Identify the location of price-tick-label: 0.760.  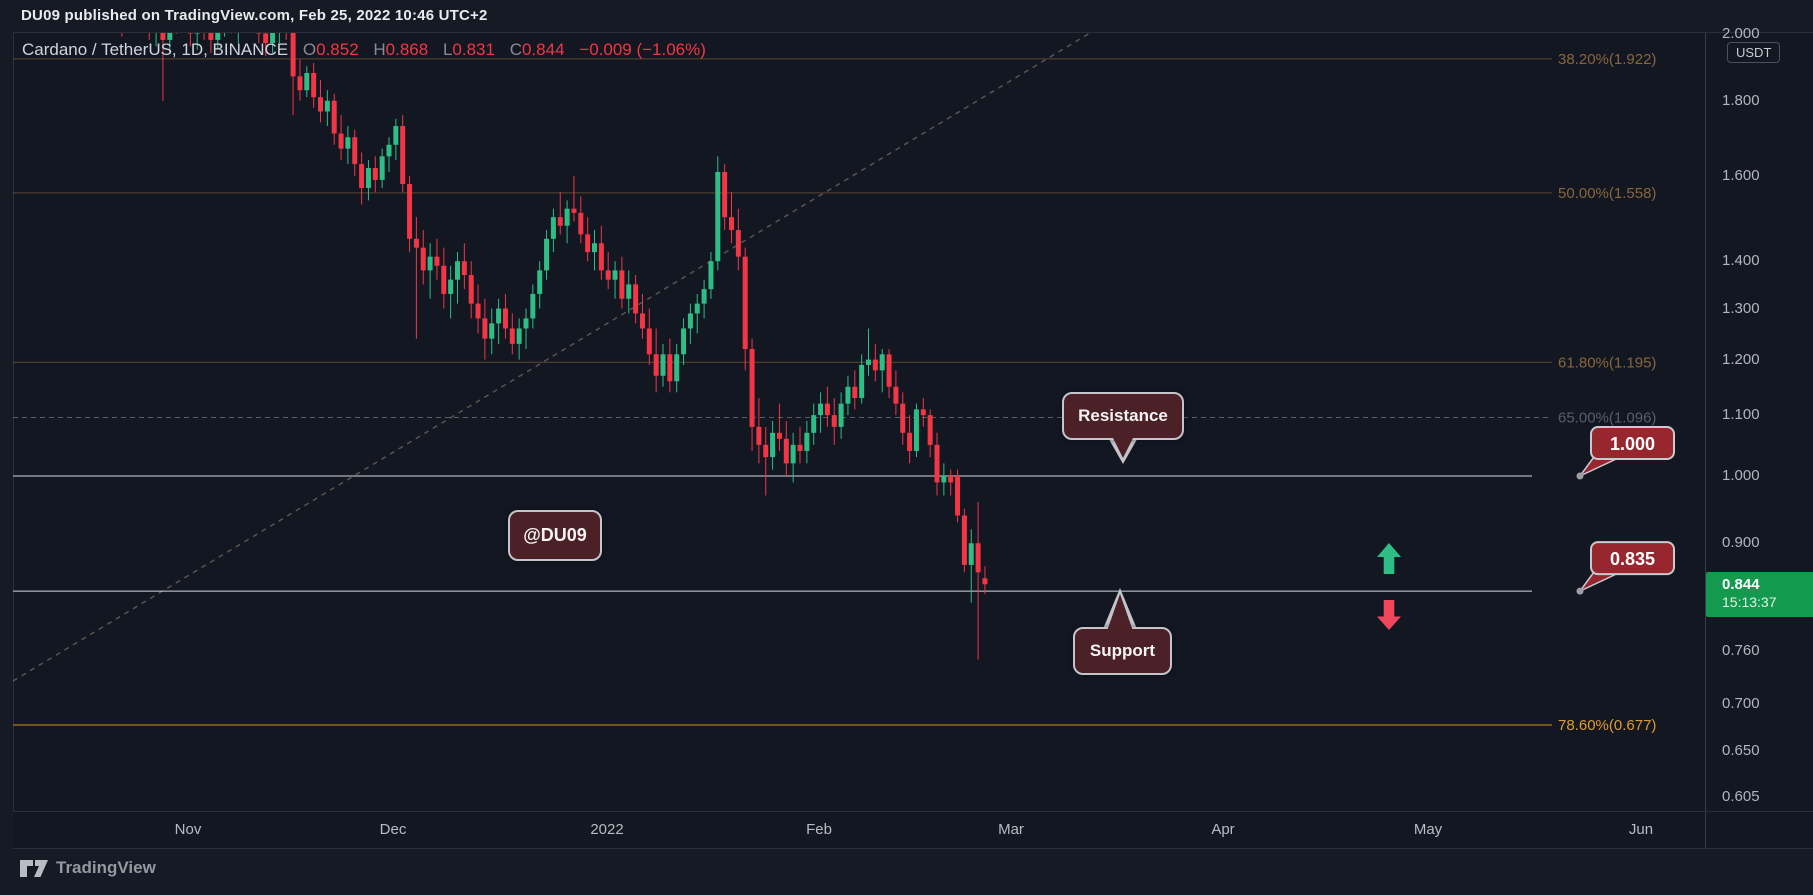
(1741, 651).